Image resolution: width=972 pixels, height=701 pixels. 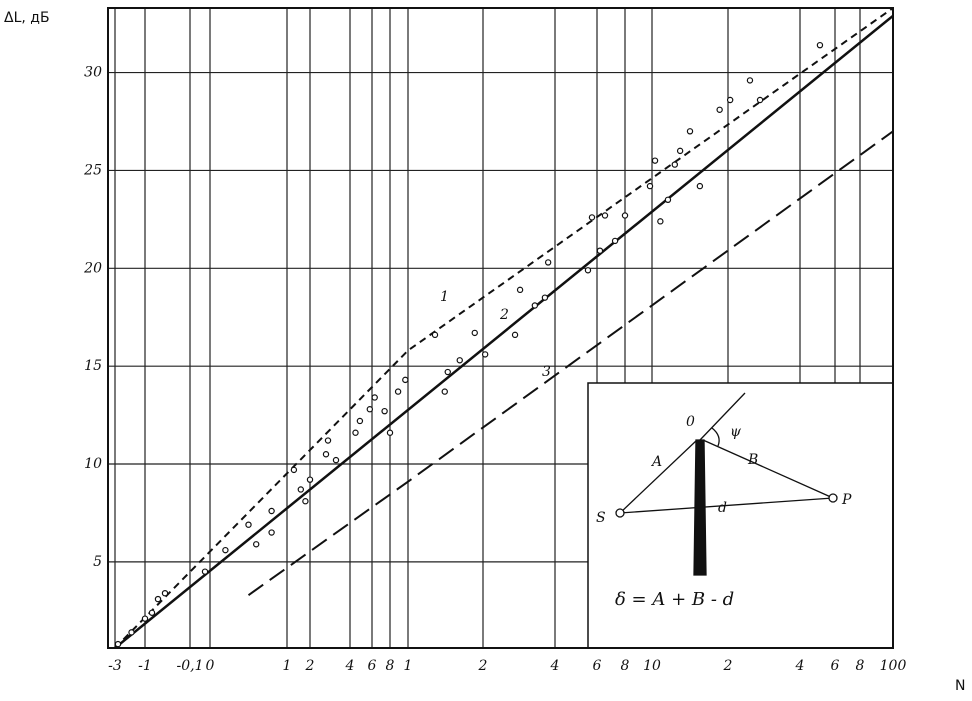 What do you see at coordinates (93, 73) in the screenshot?
I see `y-tick-label: 30` at bounding box center [93, 73].